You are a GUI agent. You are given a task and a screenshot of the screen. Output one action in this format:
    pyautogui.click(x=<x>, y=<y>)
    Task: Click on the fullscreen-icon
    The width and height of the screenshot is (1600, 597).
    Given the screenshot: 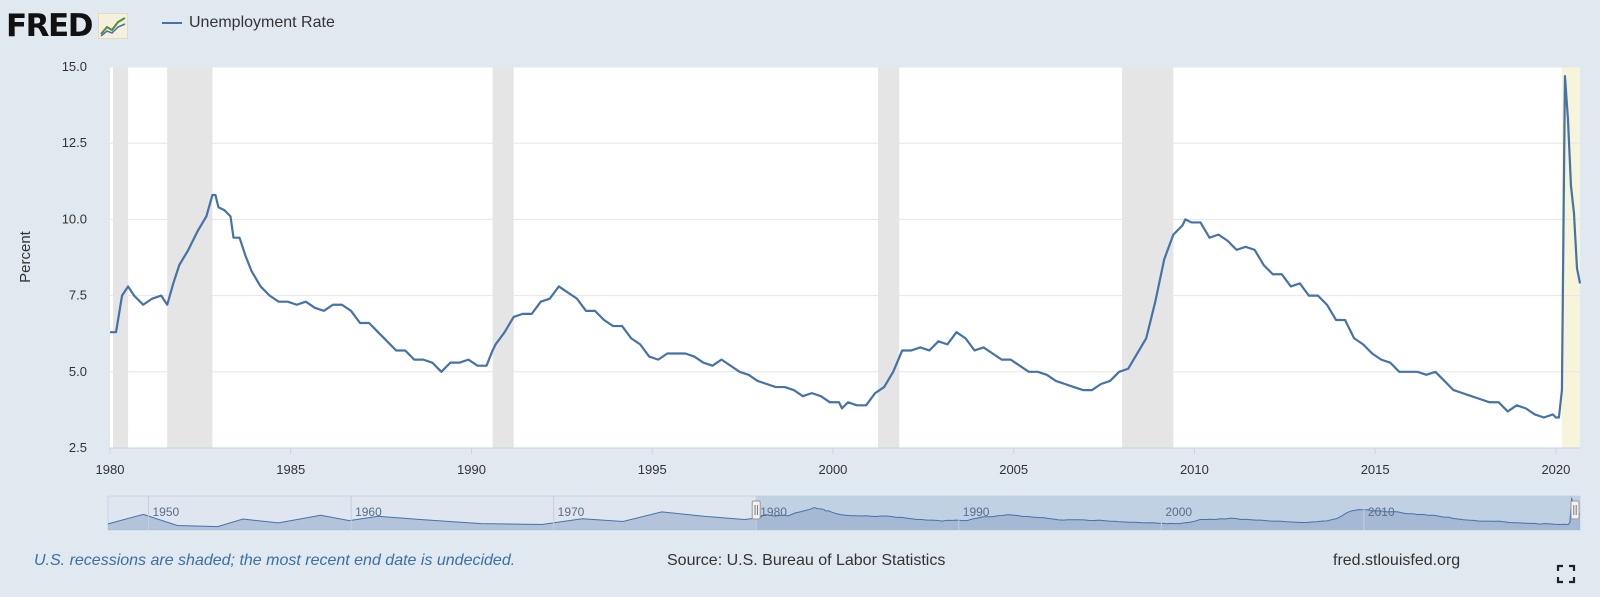 What is the action you would take?
    pyautogui.click(x=1566, y=574)
    